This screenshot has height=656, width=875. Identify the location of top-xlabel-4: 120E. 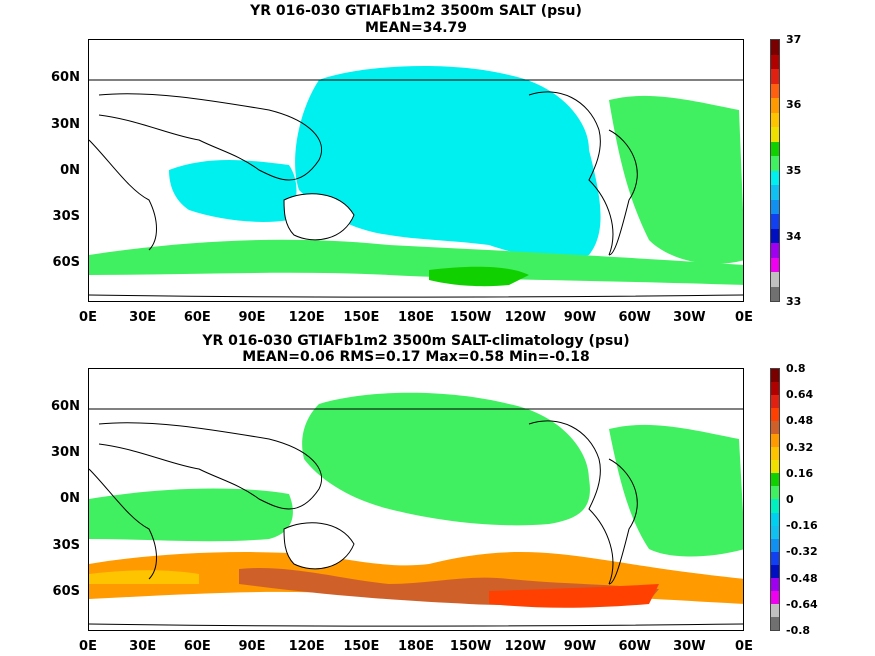
(306, 317).